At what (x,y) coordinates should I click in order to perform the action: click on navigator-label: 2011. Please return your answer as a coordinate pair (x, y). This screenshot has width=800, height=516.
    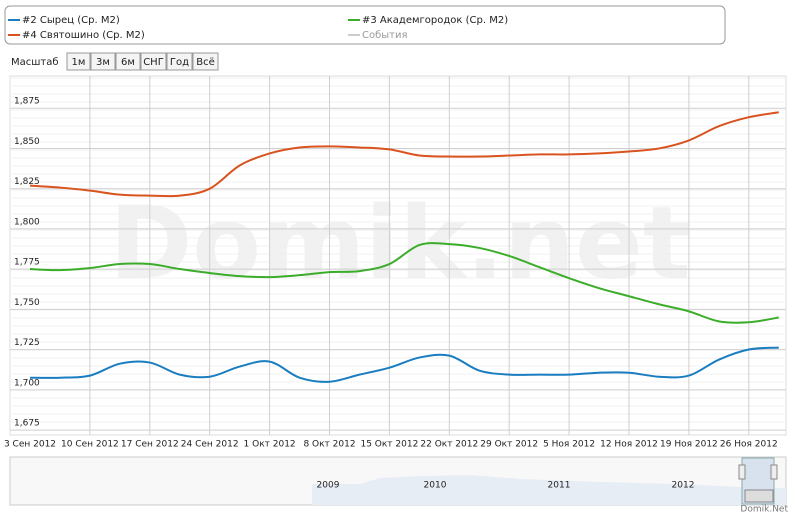
    Looking at the image, I should click on (559, 486).